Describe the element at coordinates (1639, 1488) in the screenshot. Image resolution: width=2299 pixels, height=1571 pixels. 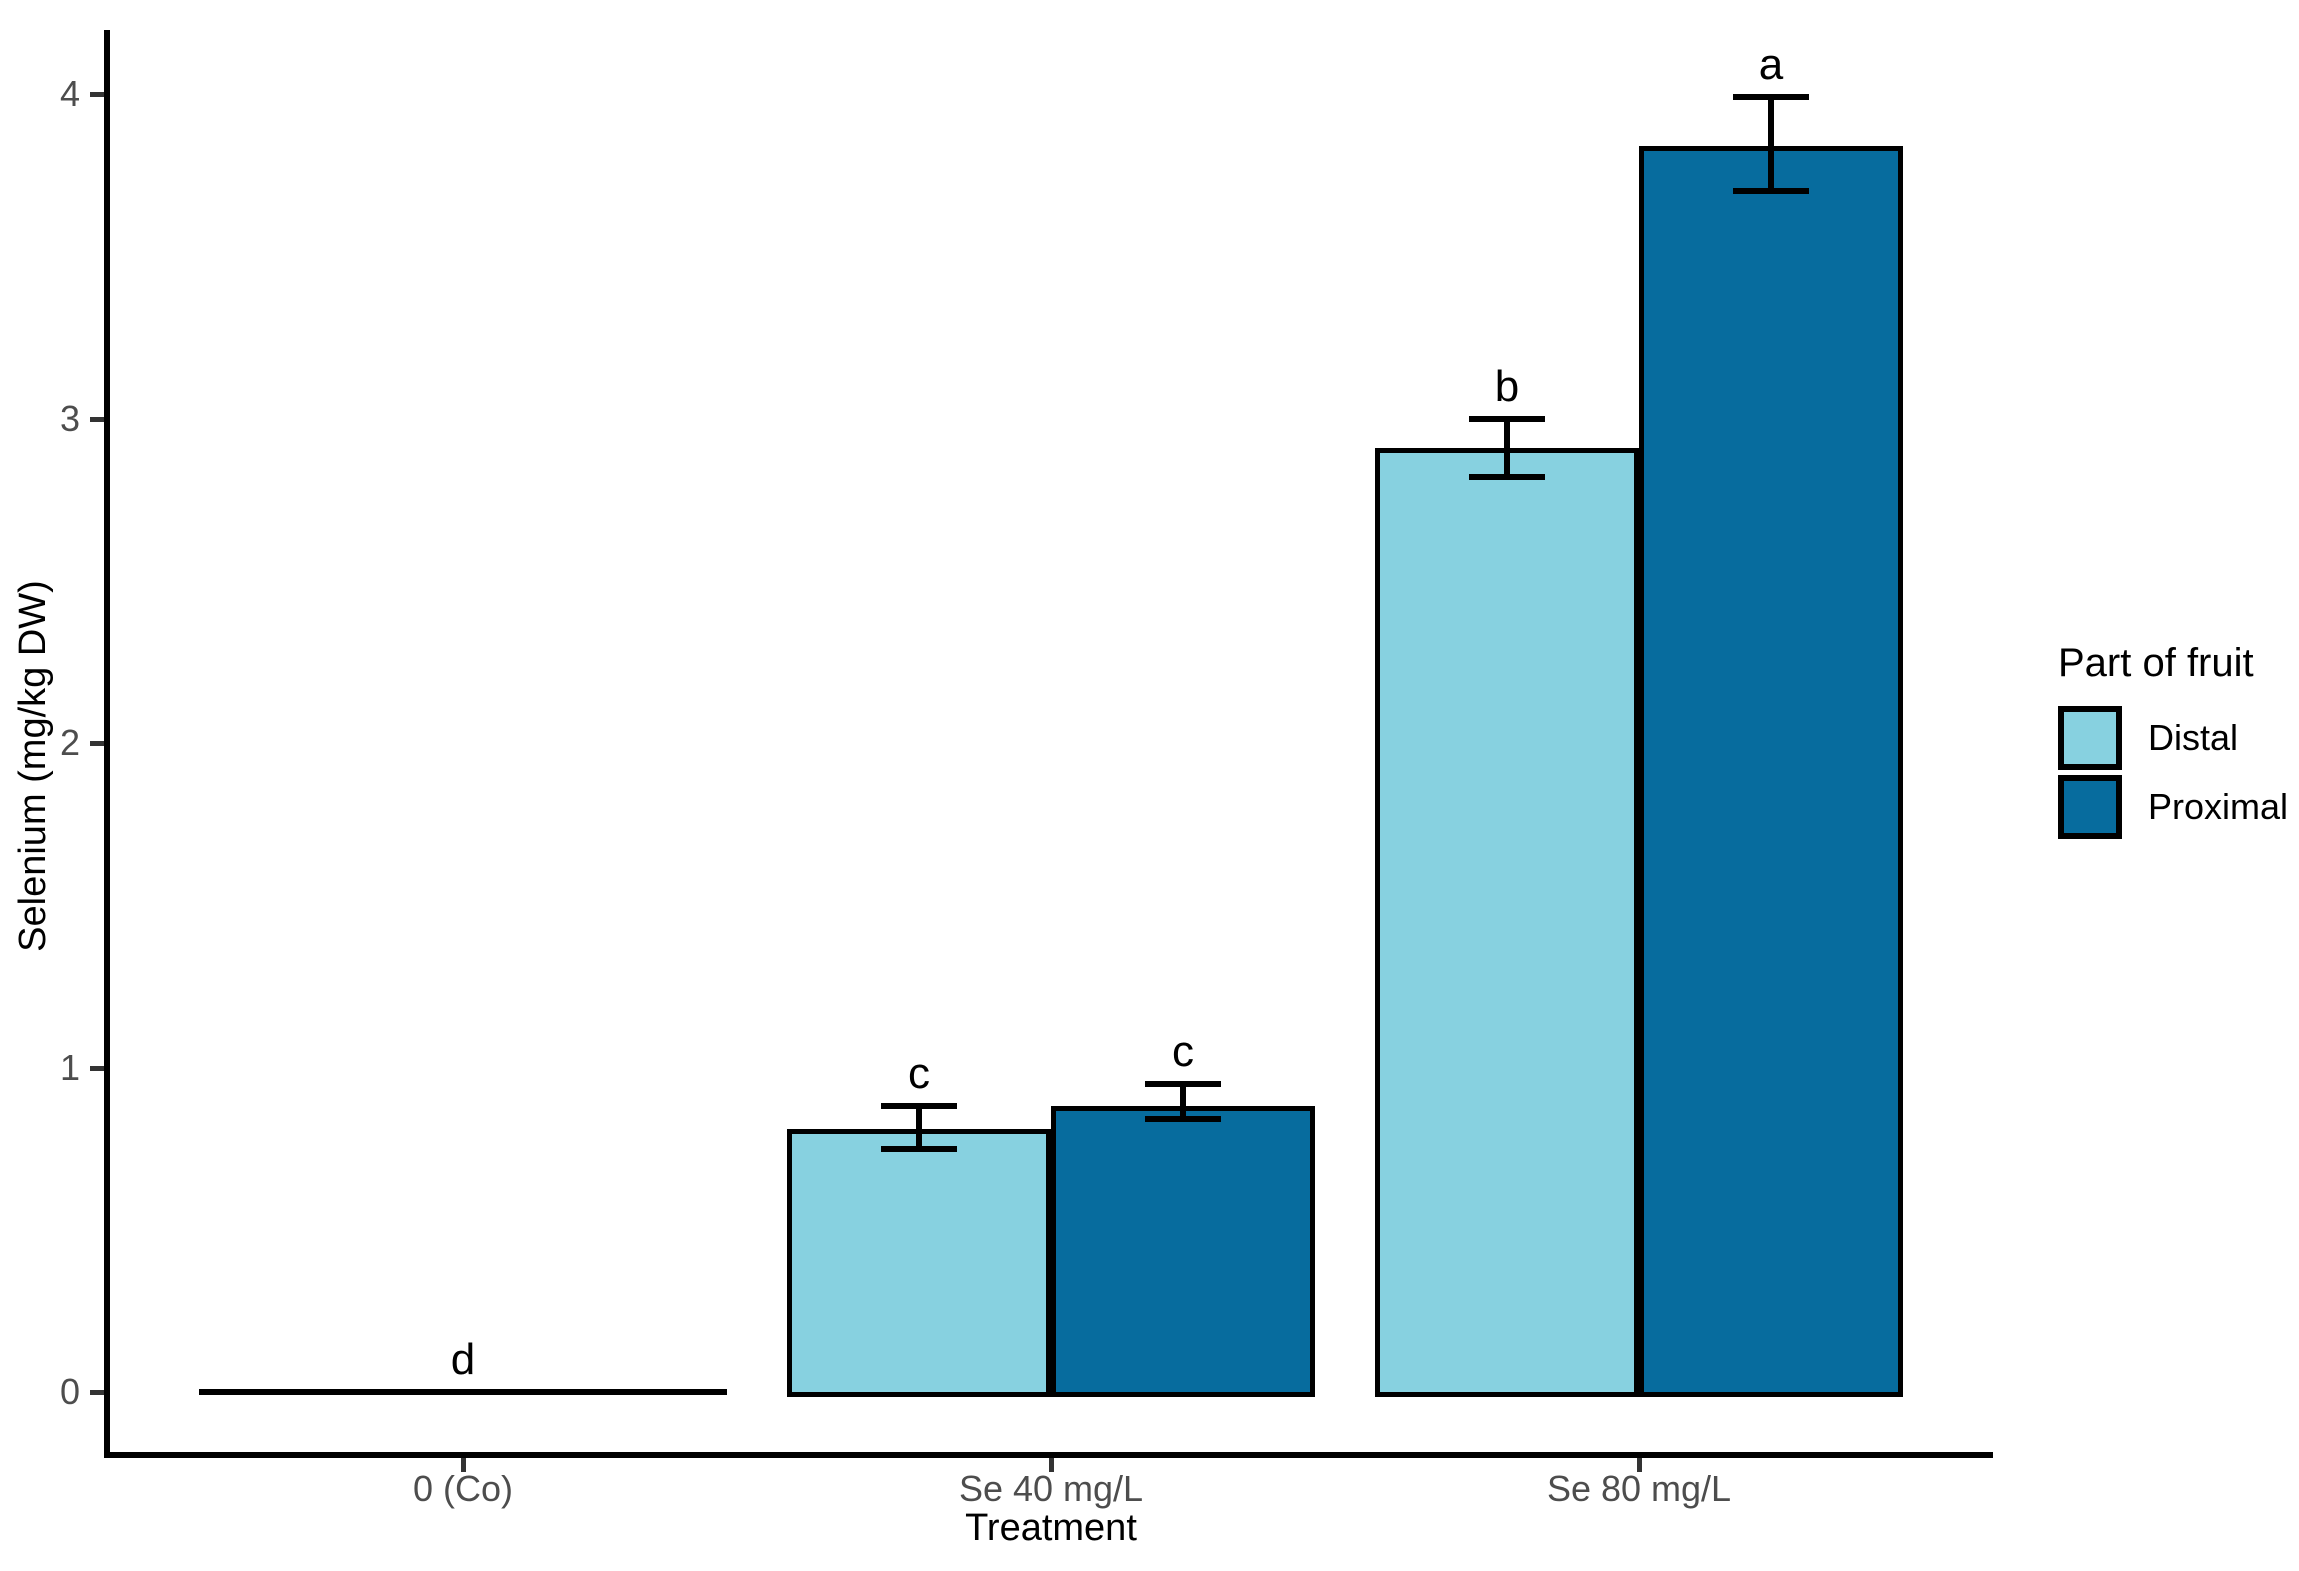
I see `x-tick-label: Se 80 mg/L` at that location.